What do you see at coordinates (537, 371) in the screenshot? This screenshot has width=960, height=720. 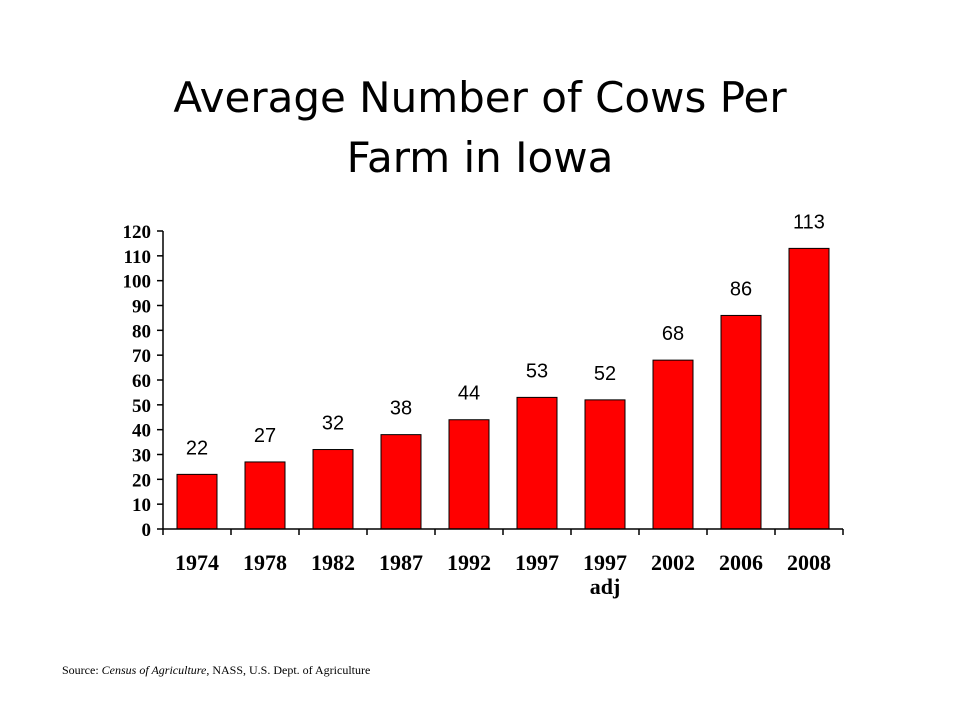 I see `data-label: 53` at bounding box center [537, 371].